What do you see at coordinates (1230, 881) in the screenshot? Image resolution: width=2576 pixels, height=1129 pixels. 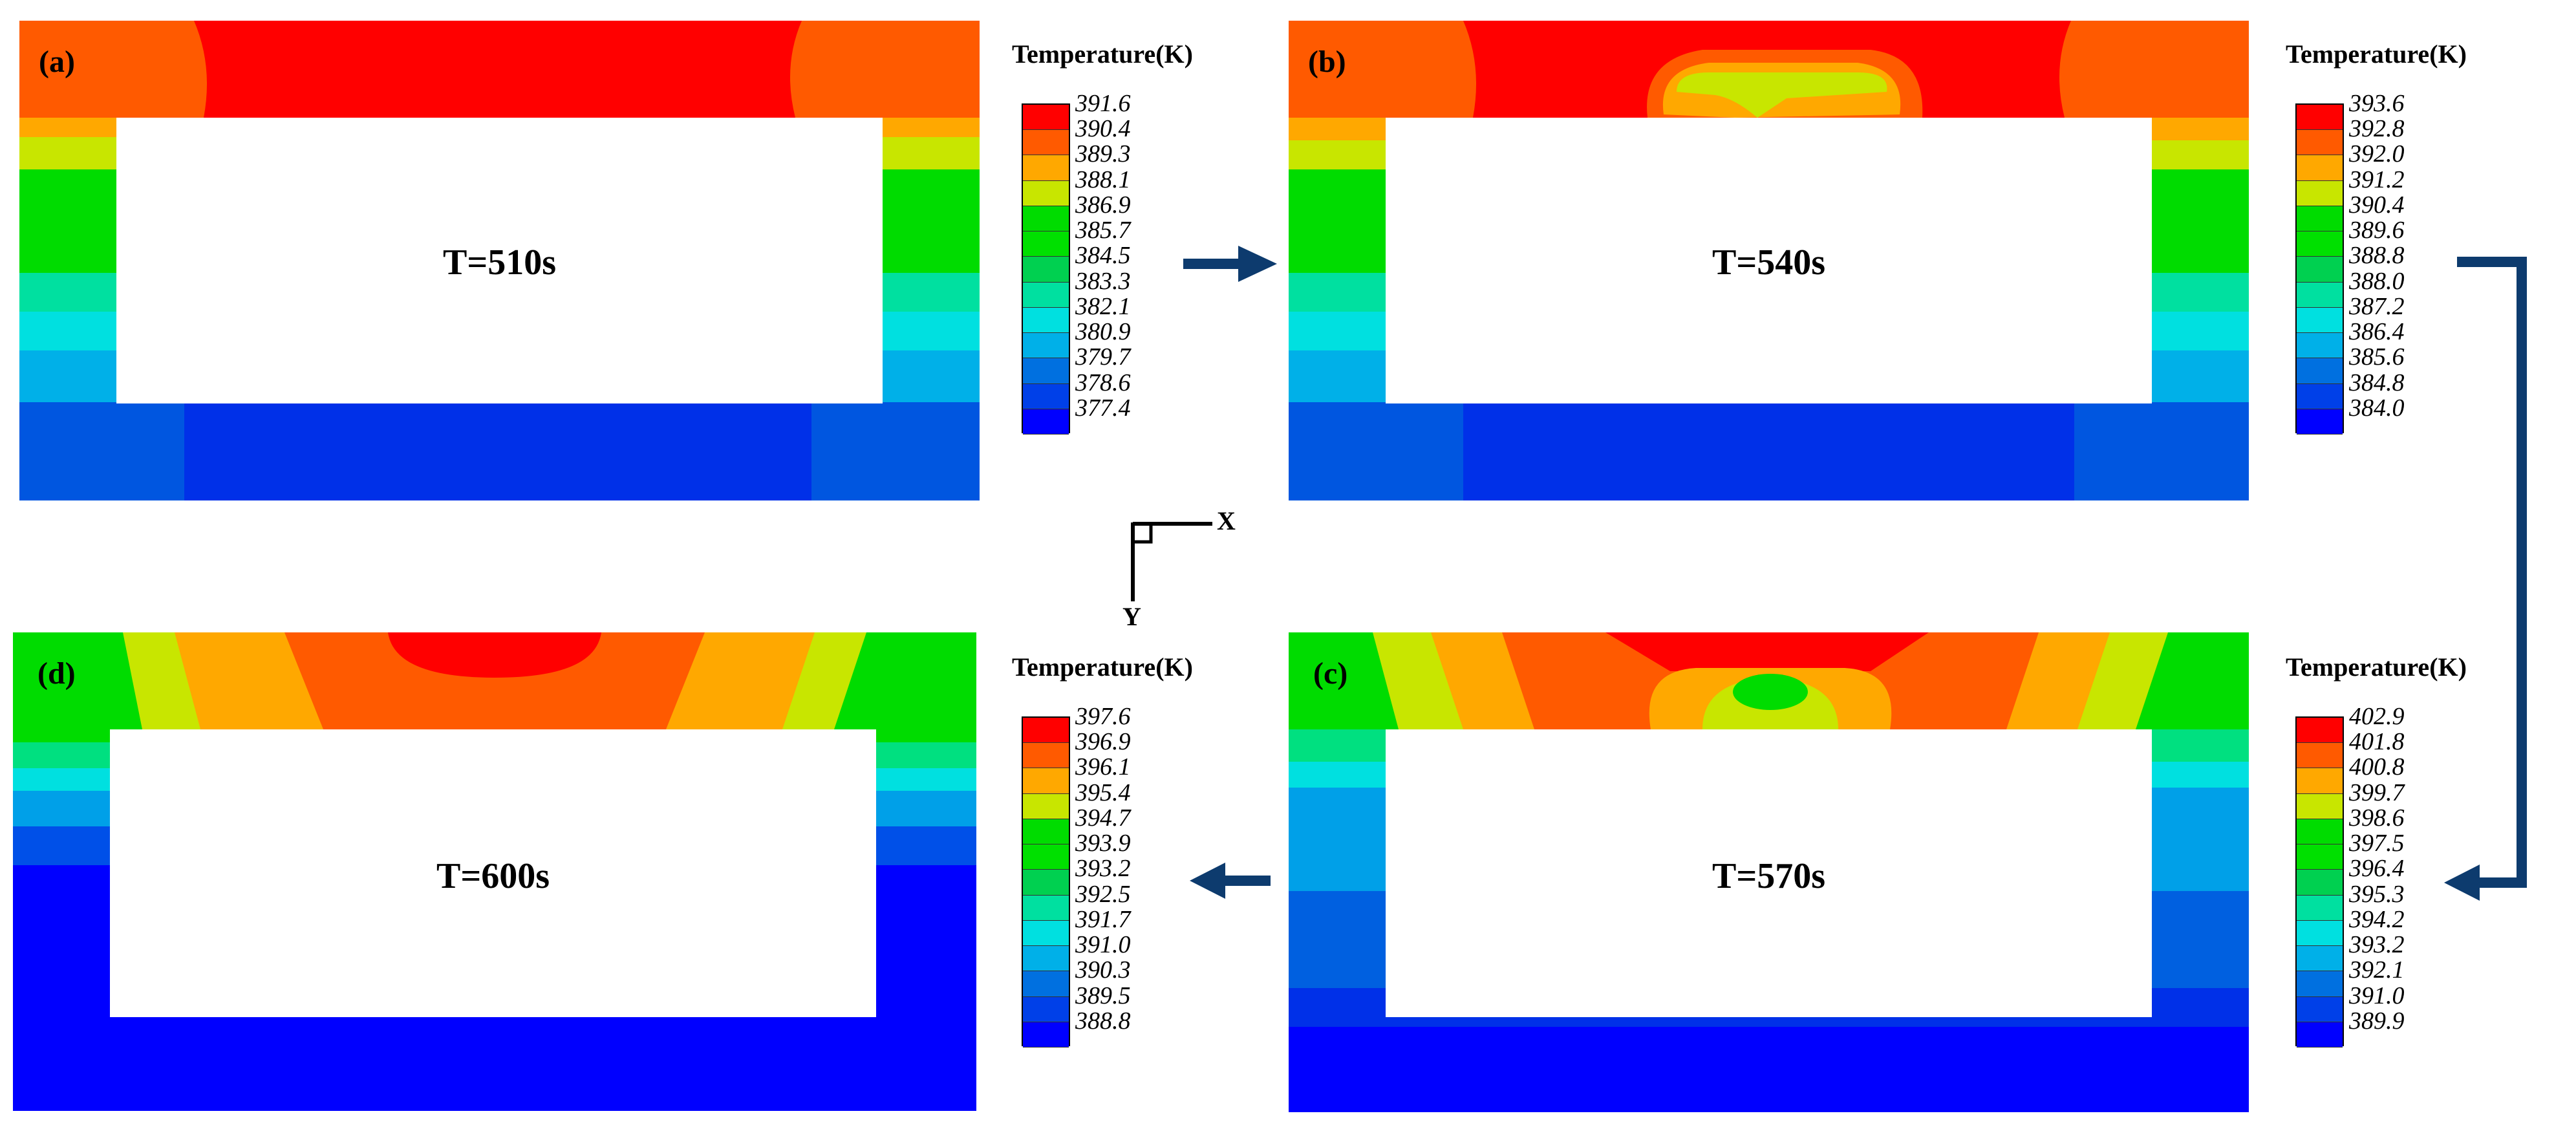 I see `arrow-c-to-d` at bounding box center [1230, 881].